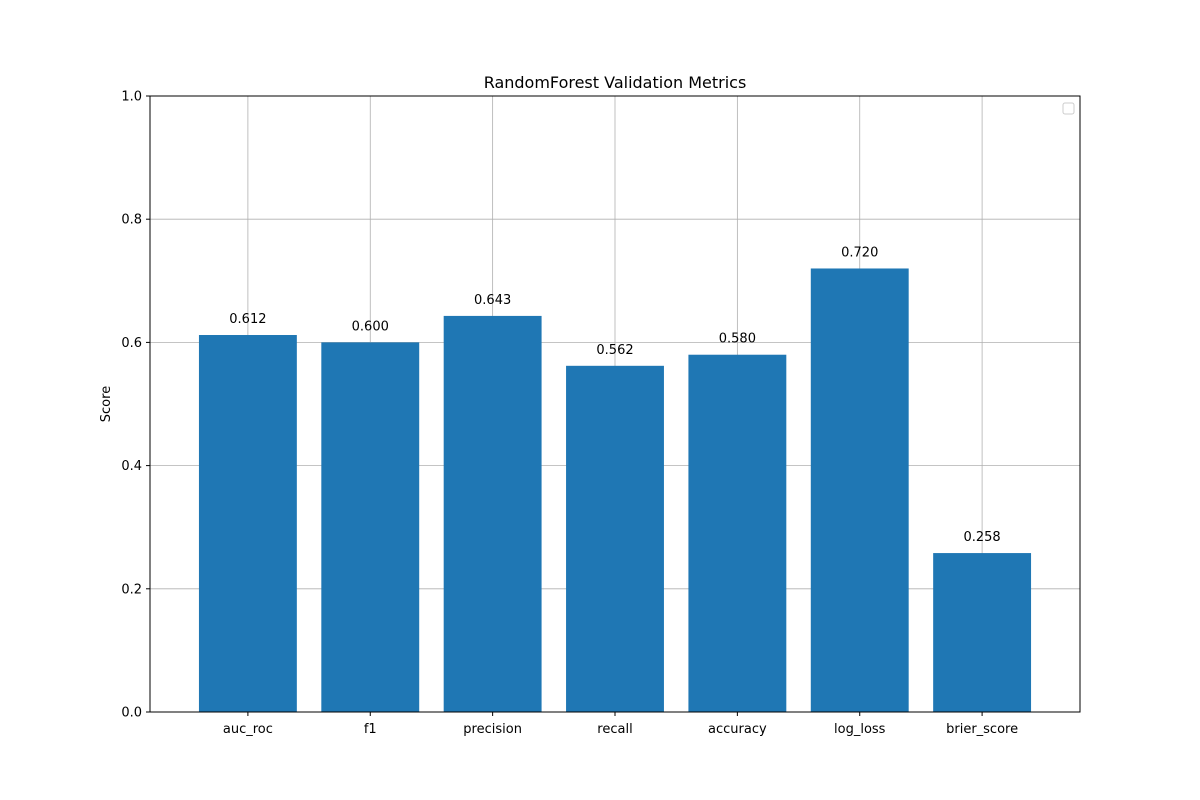 The height and width of the screenshot is (800, 1200). Describe the element at coordinates (247, 319) in the screenshot. I see `value-label-auc_roc: 0.612` at that location.